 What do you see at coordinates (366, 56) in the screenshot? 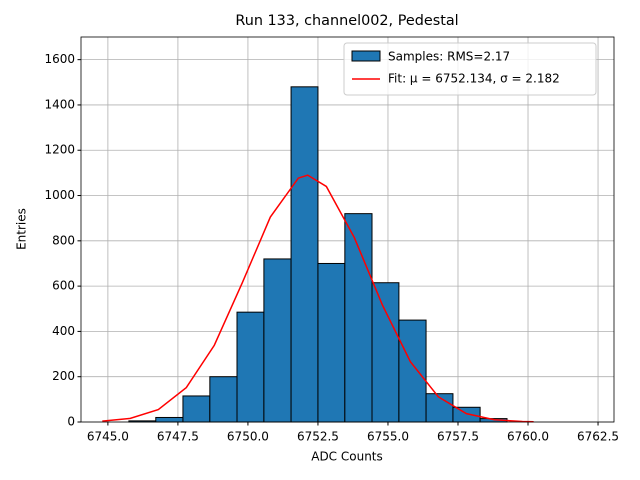
I see `legend-swatch` at bounding box center [366, 56].